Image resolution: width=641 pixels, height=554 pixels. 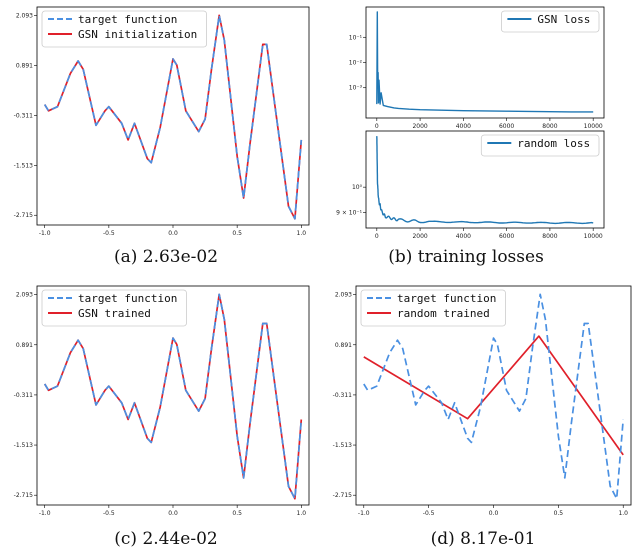 What do you see at coordinates (443, 313) in the screenshot?
I see `legend-label-2: random trained` at bounding box center [443, 313].